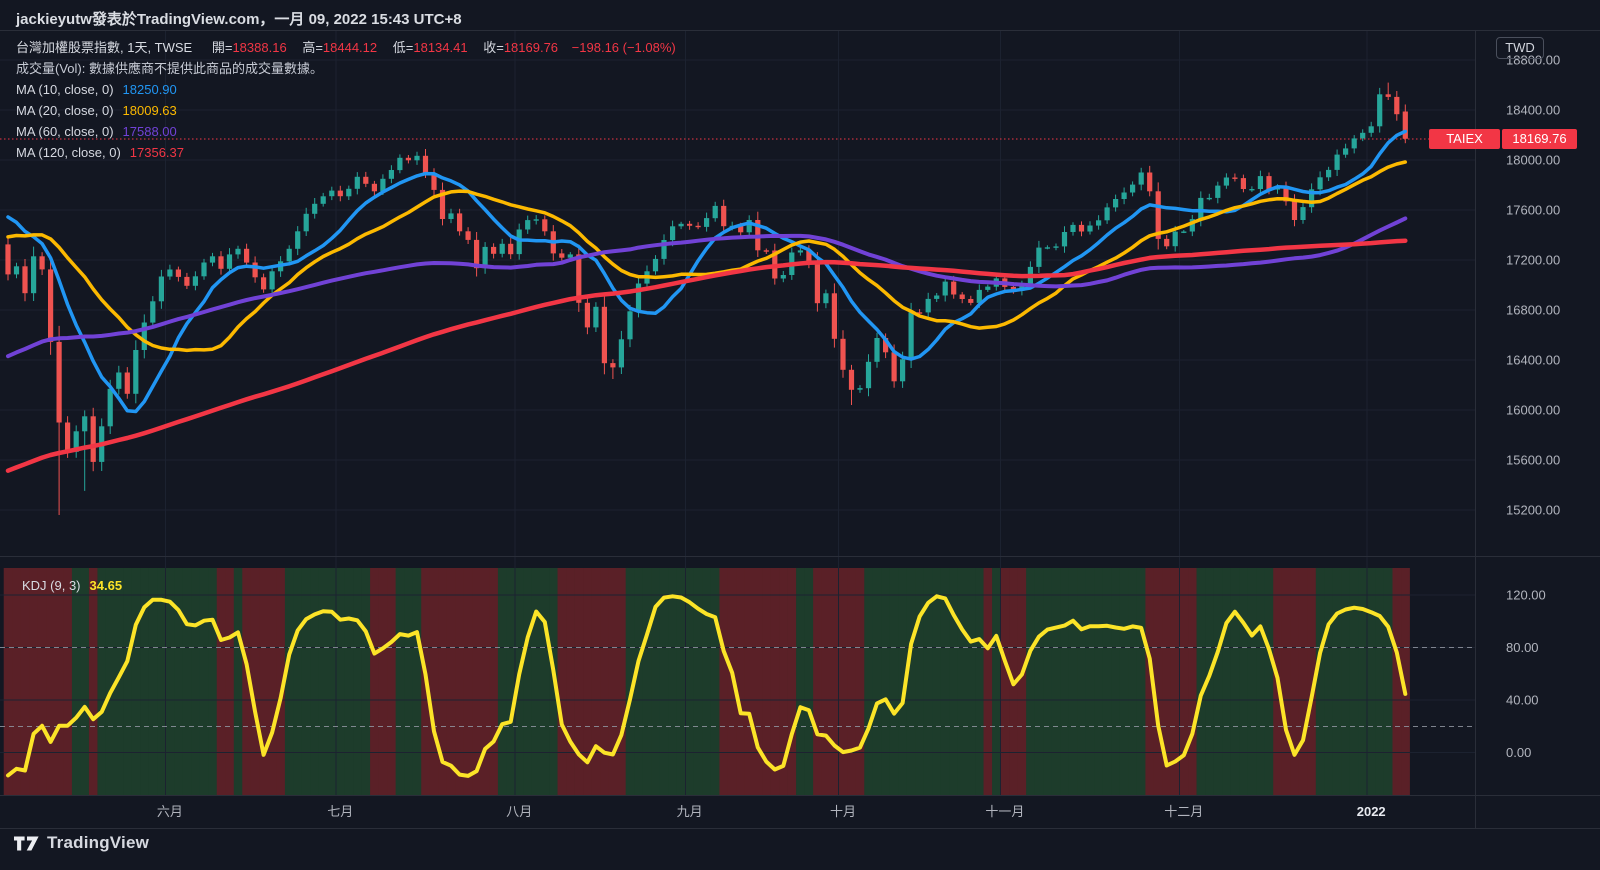 The image size is (1600, 870). Describe the element at coordinates (1533, 160) in the screenshot. I see `svg-text: 18000.00` at that location.